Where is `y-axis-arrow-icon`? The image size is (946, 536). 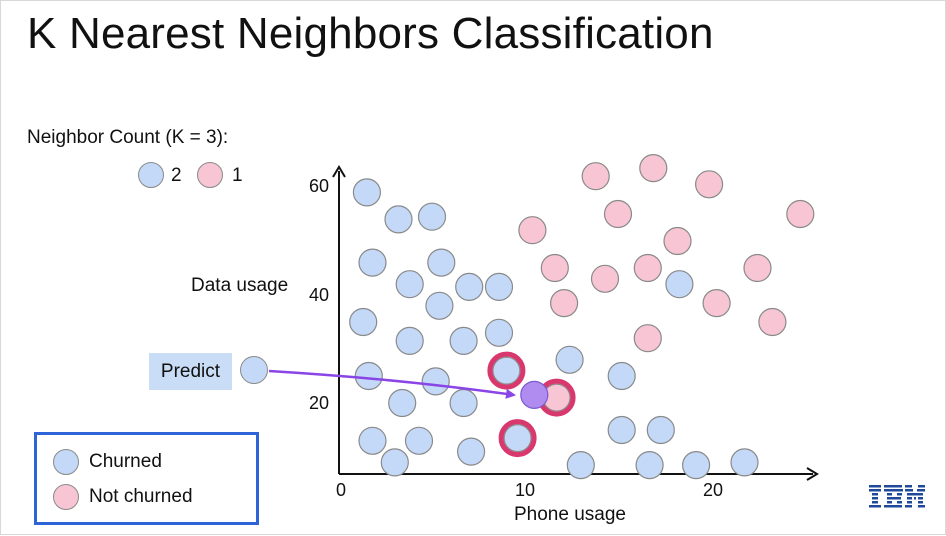 y-axis-arrow-icon is located at coordinates (339, 171).